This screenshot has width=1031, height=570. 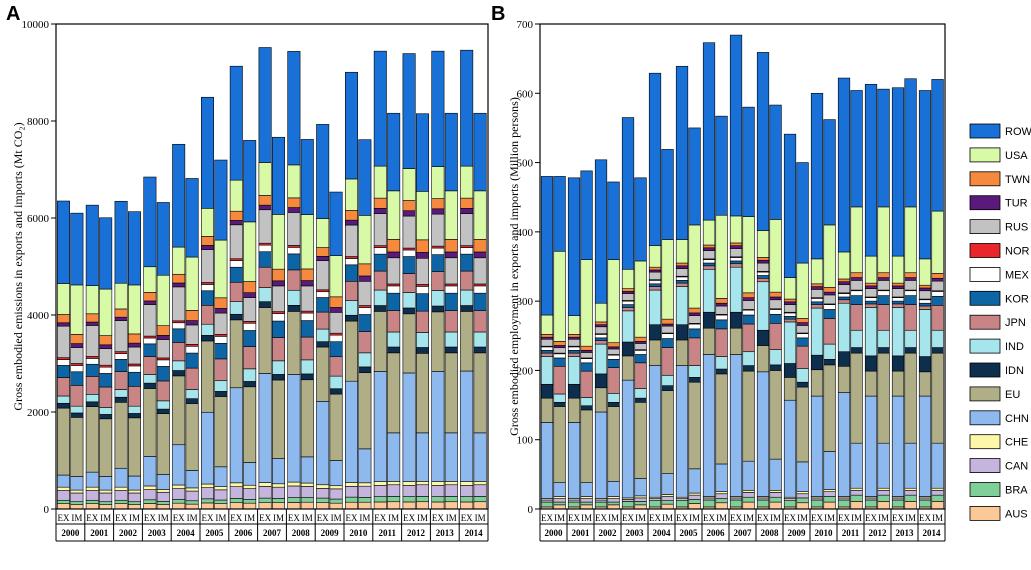 What do you see at coordinates (1016, 228) in the screenshot?
I see `legend-label-rus: RUS` at bounding box center [1016, 228].